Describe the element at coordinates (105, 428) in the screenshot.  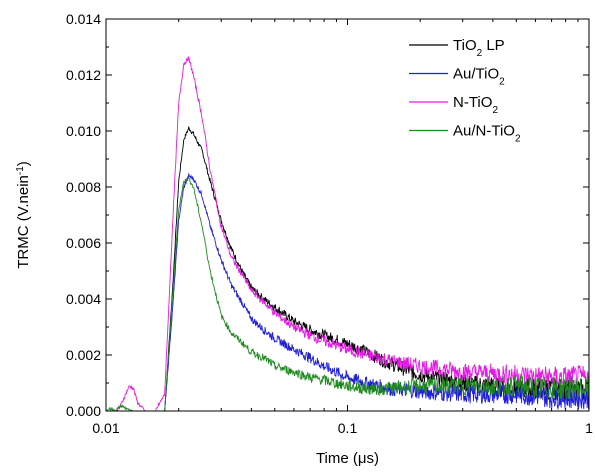
I see `x-tick-label: 0.01` at that location.